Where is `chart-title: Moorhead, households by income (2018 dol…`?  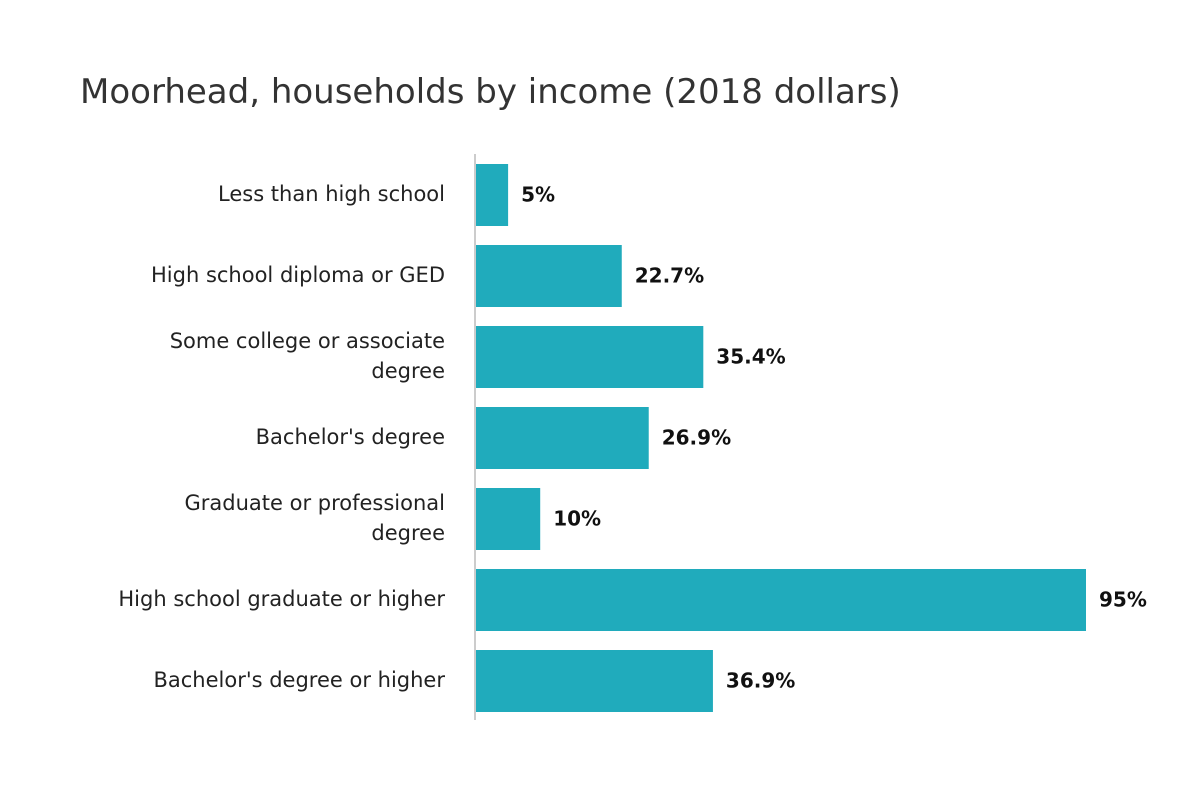
chart-title: Moorhead, households by income (2018 dol… is located at coordinates (490, 92).